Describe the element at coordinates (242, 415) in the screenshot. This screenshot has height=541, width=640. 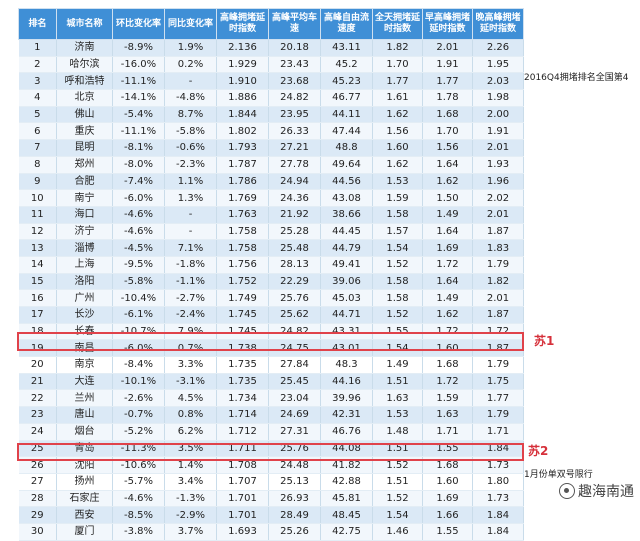
I see `table-cell: 1.714` at that location.